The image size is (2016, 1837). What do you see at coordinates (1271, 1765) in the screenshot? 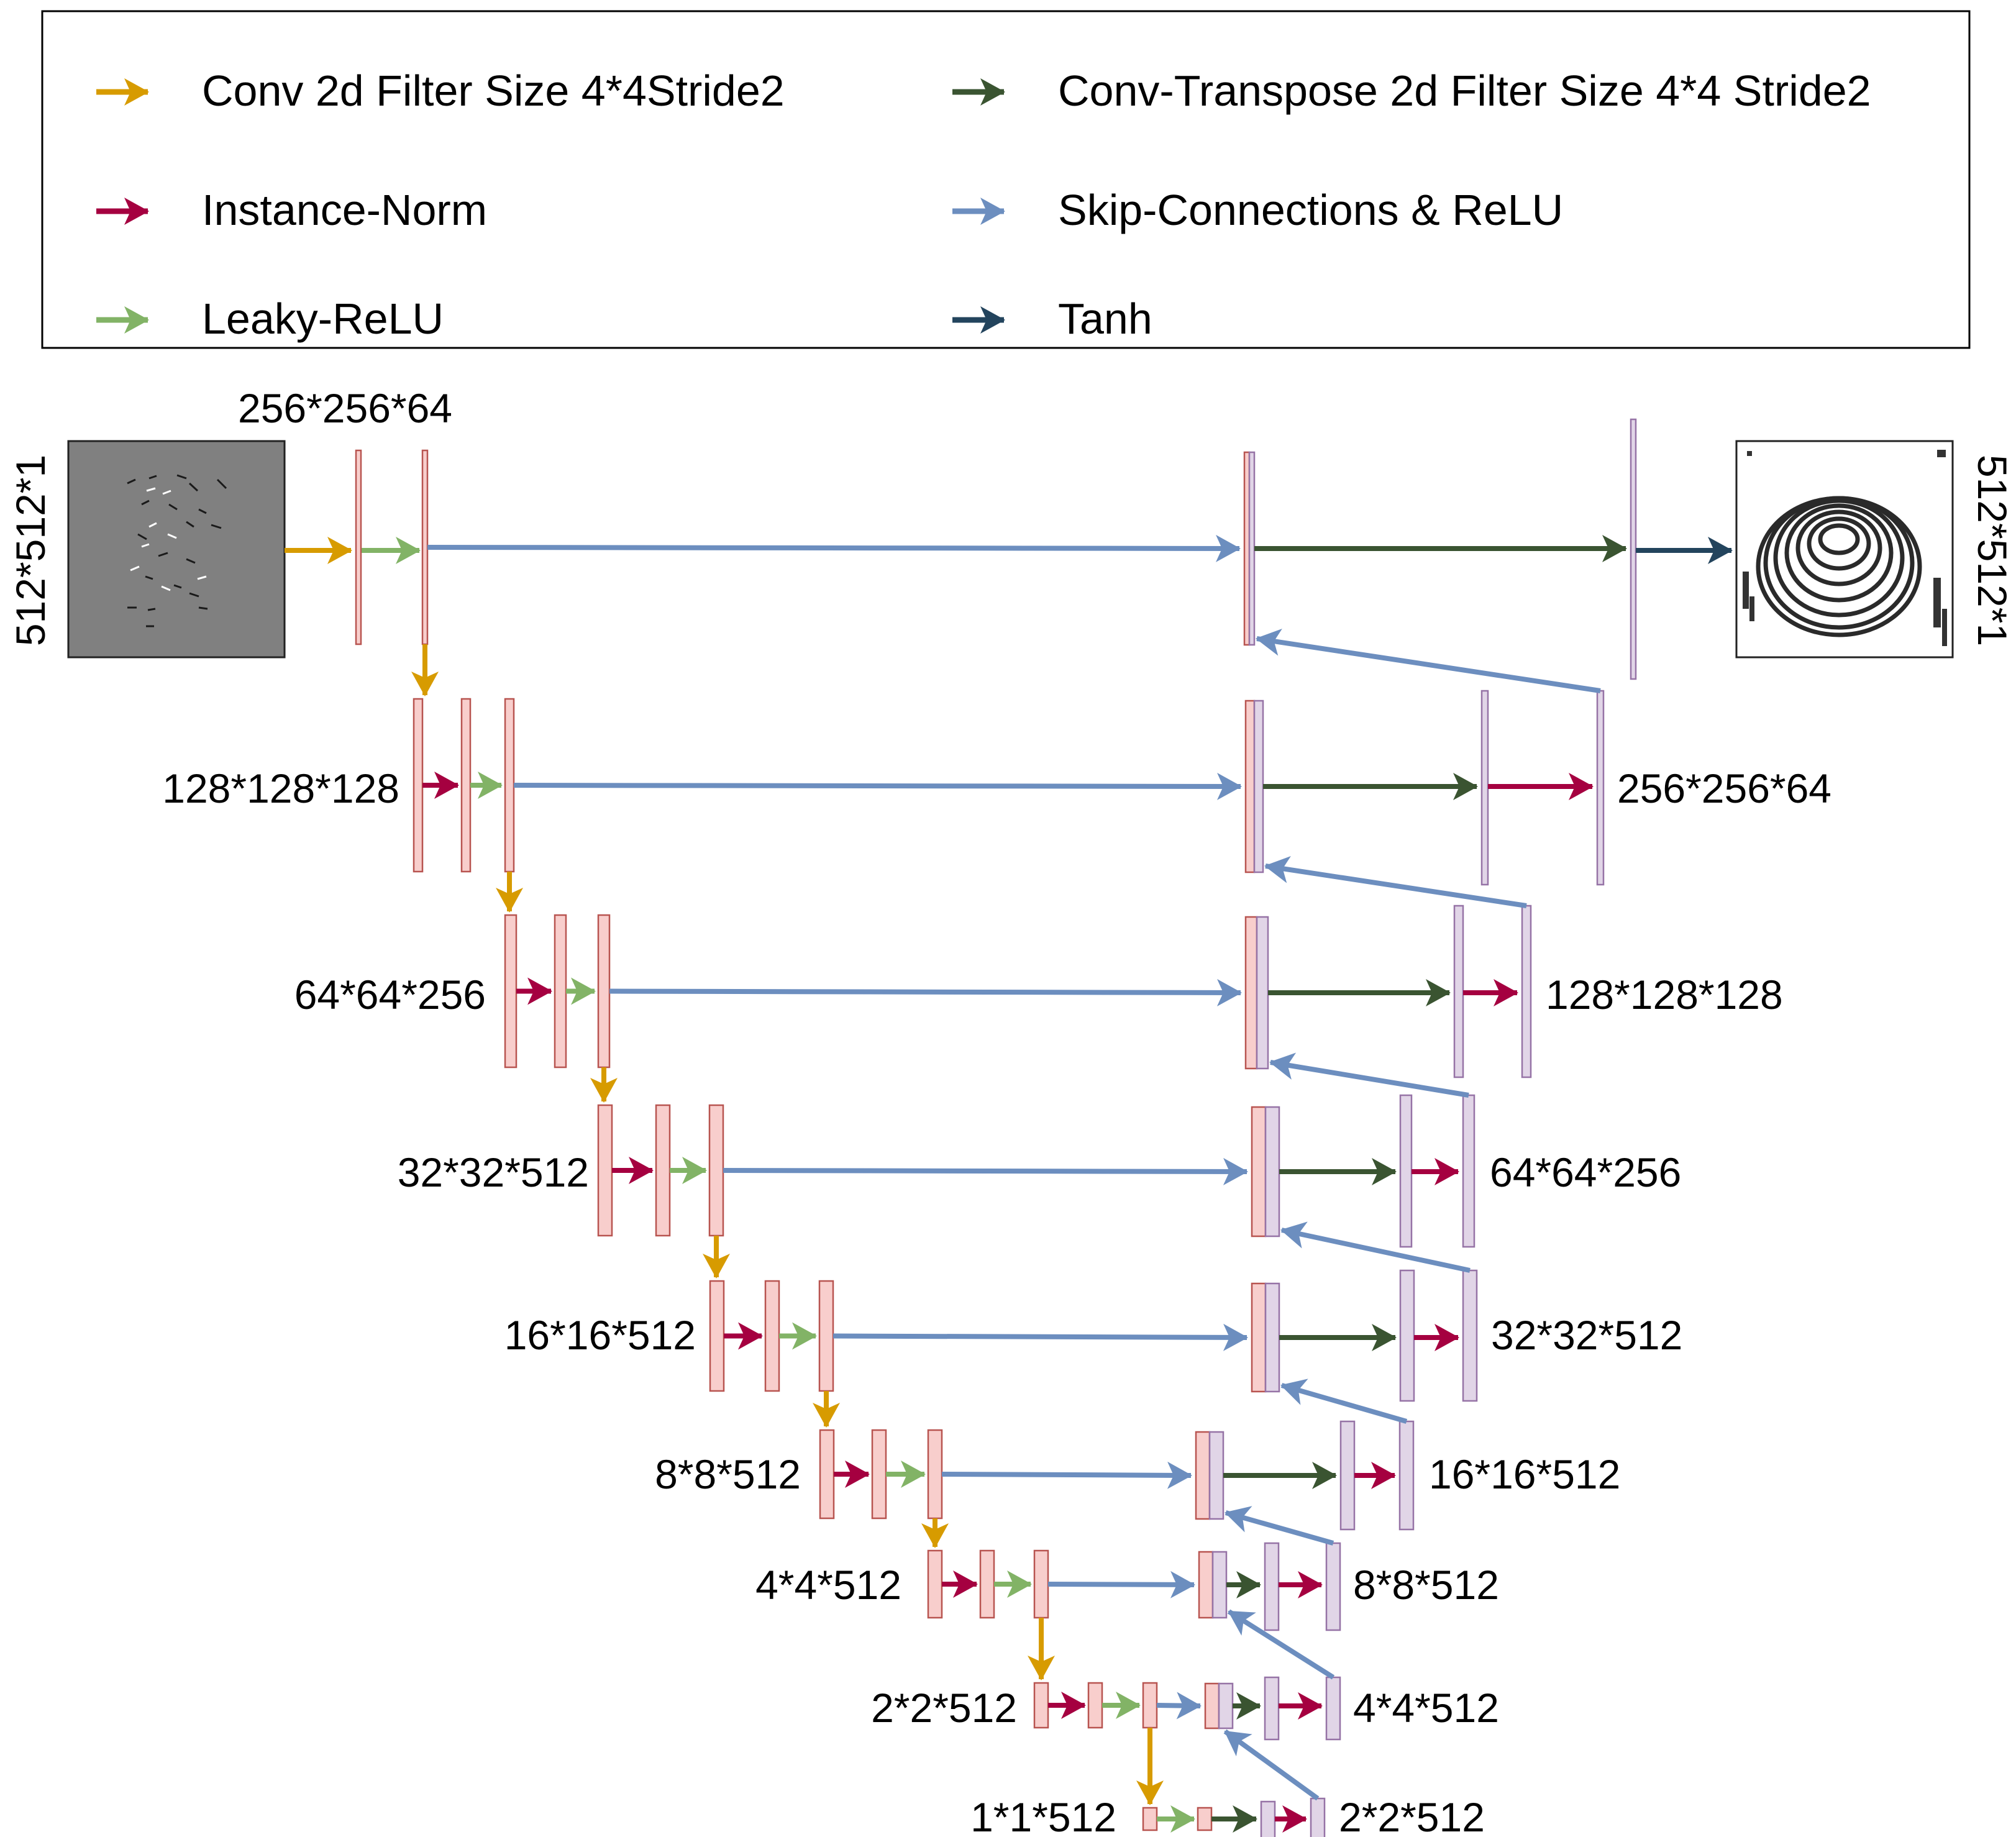
I see `inner-up-arrow` at bounding box center [1271, 1765].